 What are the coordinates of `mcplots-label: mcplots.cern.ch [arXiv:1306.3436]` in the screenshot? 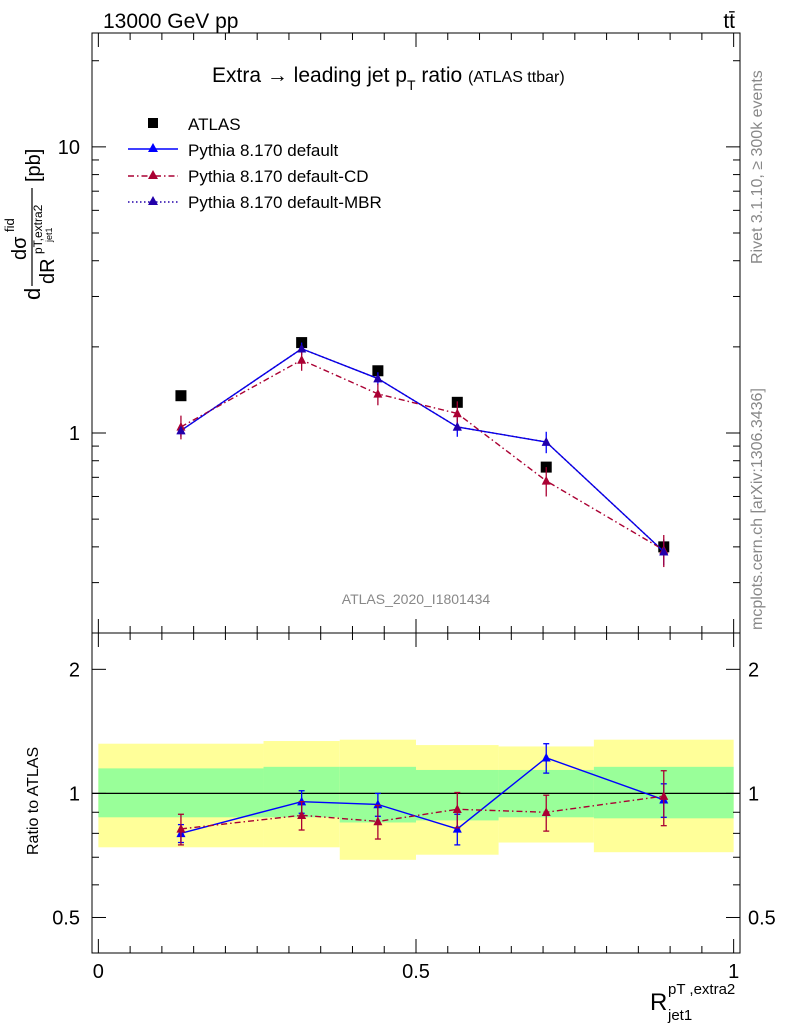 It's located at (757, 509).